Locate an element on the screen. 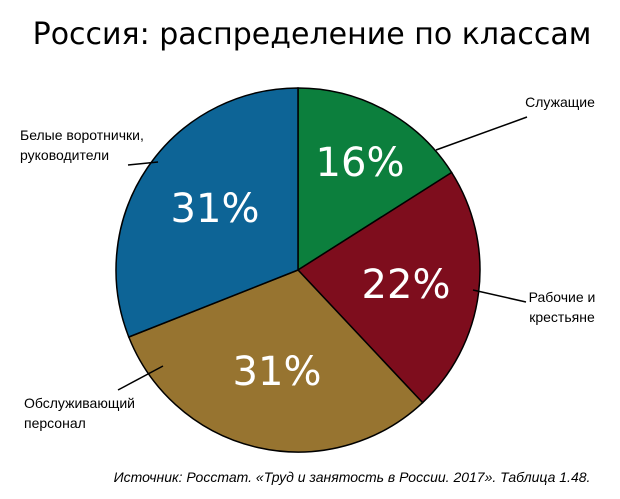  slice-rabochie is located at coordinates (388, 287).